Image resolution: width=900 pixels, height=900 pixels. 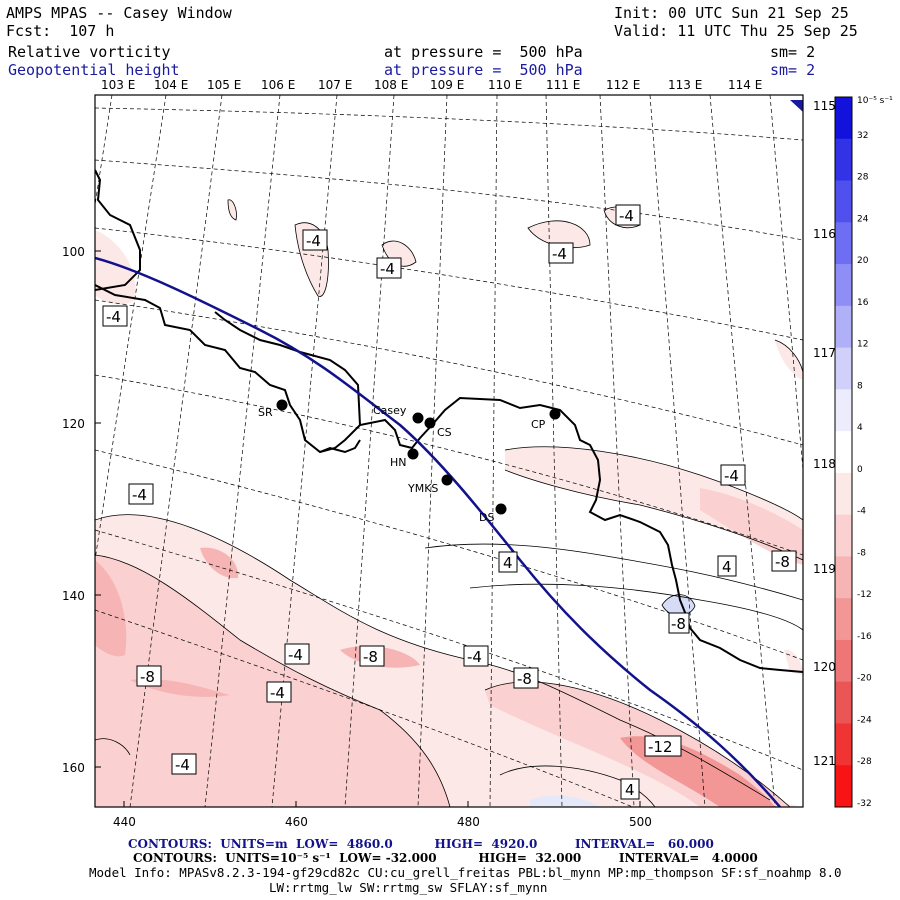 I want to click on colorbar-tick-label: -24, so click(x=864, y=720).